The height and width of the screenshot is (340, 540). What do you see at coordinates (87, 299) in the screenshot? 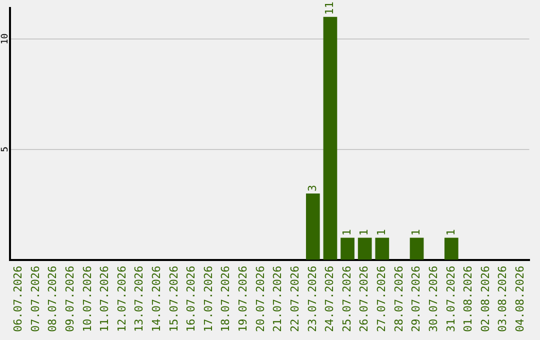
I see `x-tick-label: 10.07.2026` at bounding box center [87, 299].